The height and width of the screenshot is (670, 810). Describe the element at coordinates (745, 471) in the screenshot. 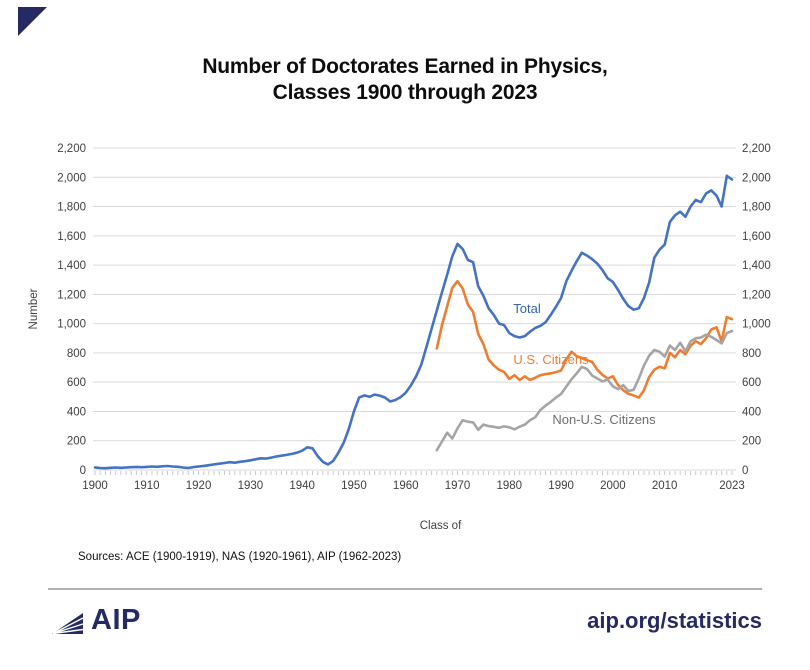

I see `y-axis-tick-label-right: 0` at that location.